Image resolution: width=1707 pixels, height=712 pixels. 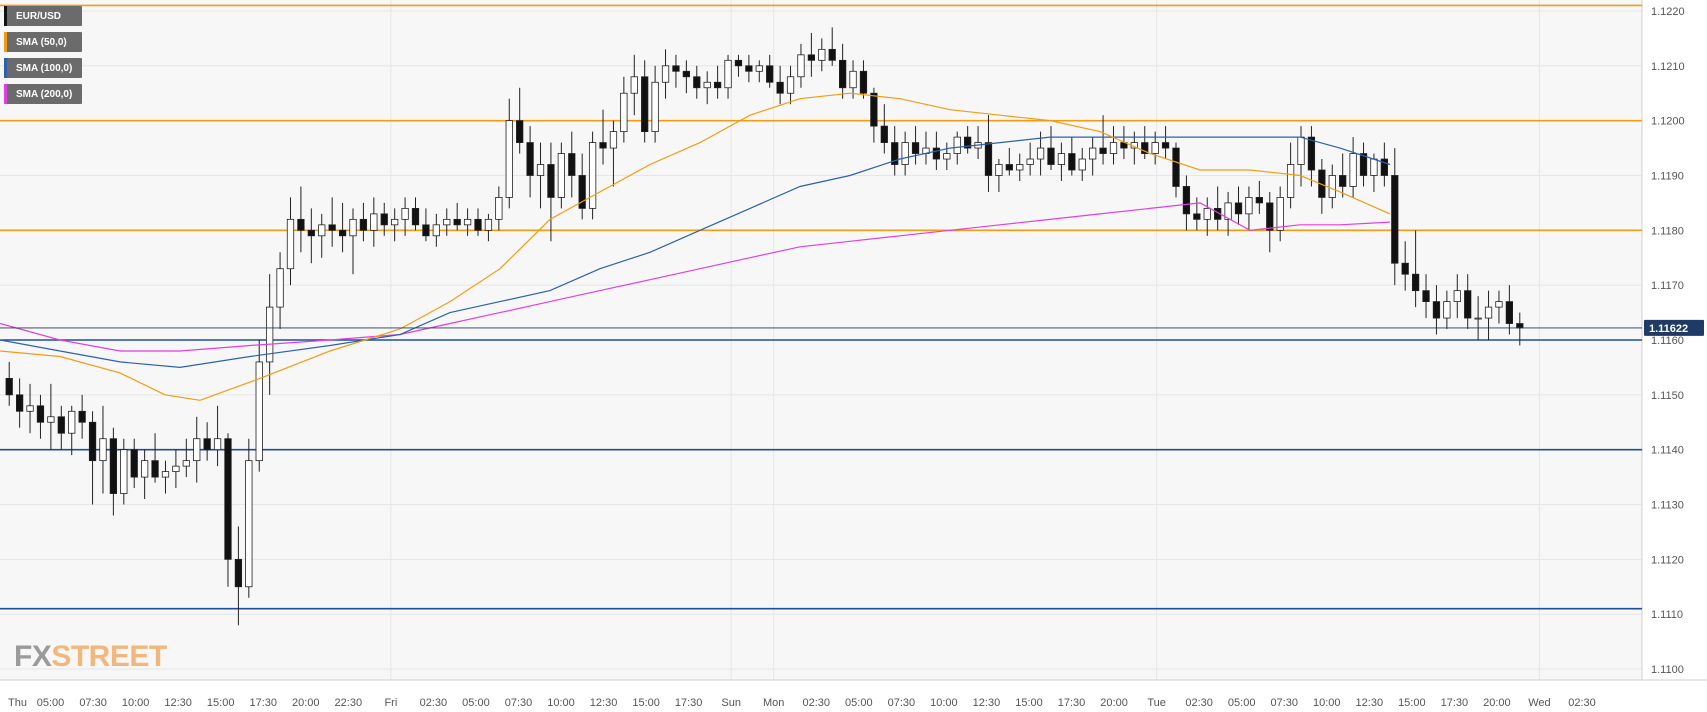 What do you see at coordinates (43, 94) in the screenshot?
I see `legend-item-sma200: SMA (200,0)` at bounding box center [43, 94].